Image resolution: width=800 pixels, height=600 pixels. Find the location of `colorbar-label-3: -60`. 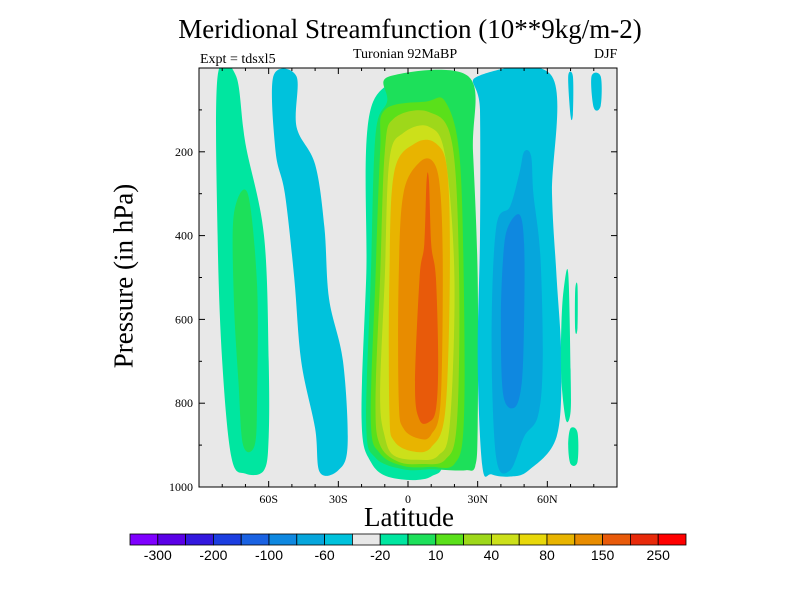

colorbar-label-3: -60 is located at coordinates (324, 555).